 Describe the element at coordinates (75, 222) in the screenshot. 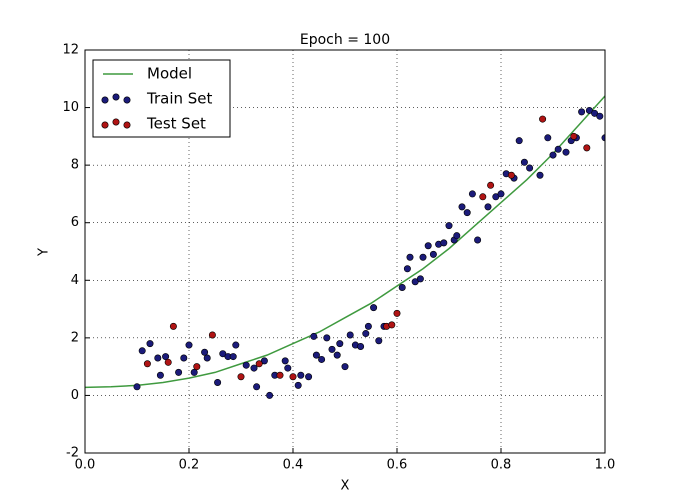

I see `y-tick-label: 6` at that location.